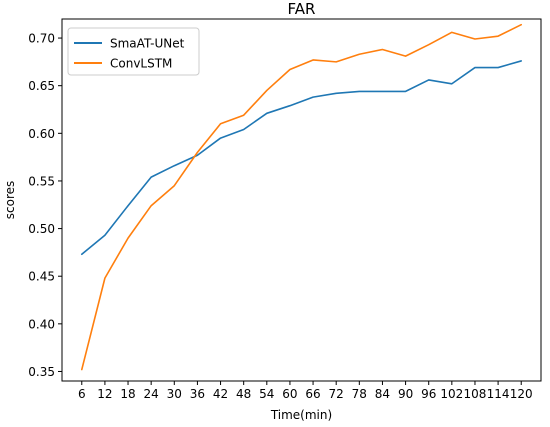  I want to click on y-tick-label: 0.65, so click(41, 86).